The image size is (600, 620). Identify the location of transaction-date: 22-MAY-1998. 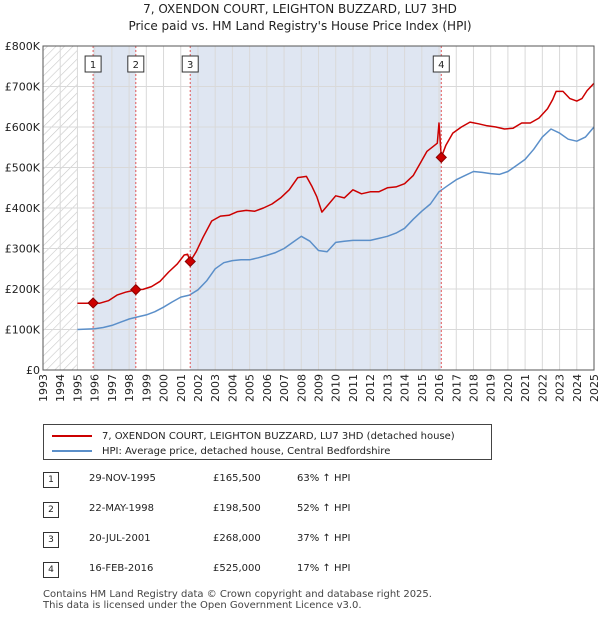
(122, 508).